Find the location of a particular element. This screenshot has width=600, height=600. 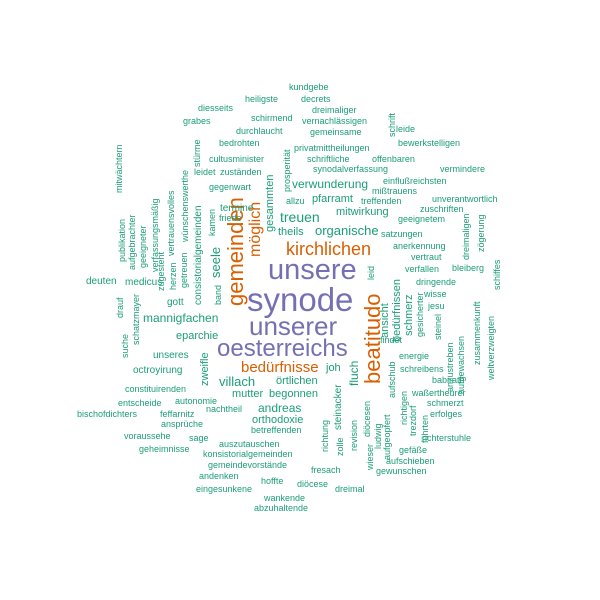

word-gewunschen: gewunschen is located at coordinates (401, 471).